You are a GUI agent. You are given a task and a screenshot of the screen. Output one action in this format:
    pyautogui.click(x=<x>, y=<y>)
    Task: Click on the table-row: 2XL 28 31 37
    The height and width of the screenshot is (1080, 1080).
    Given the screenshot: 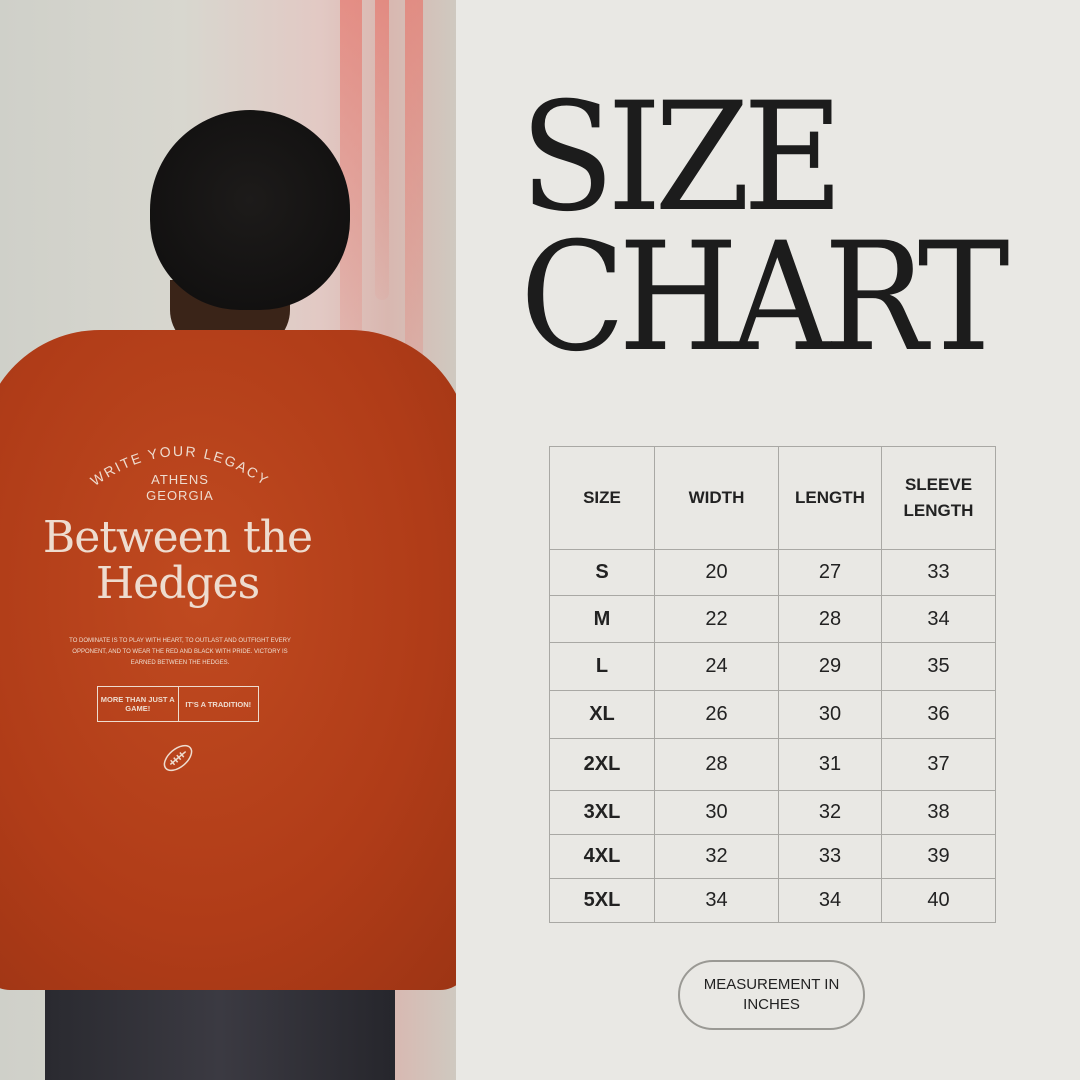 What is the action you would take?
    pyautogui.click(x=772, y=764)
    